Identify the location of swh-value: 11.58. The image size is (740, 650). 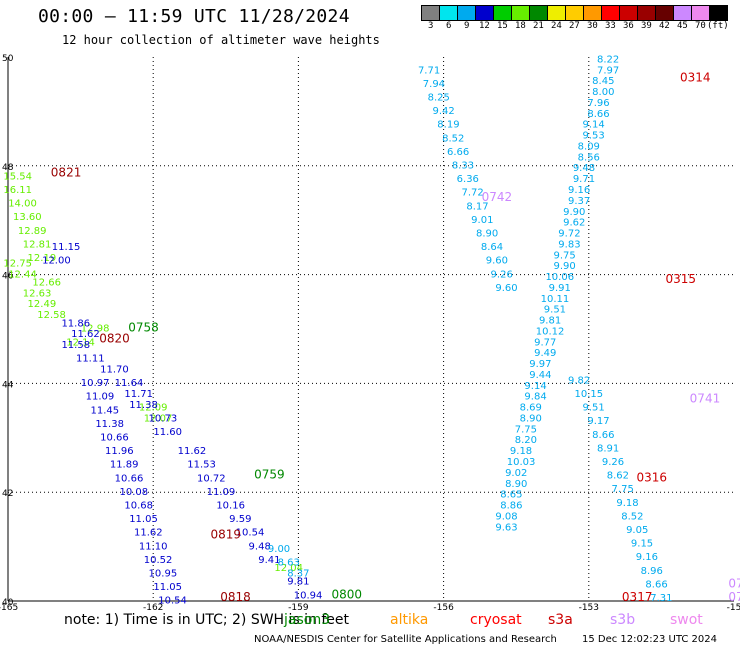
(75, 345).